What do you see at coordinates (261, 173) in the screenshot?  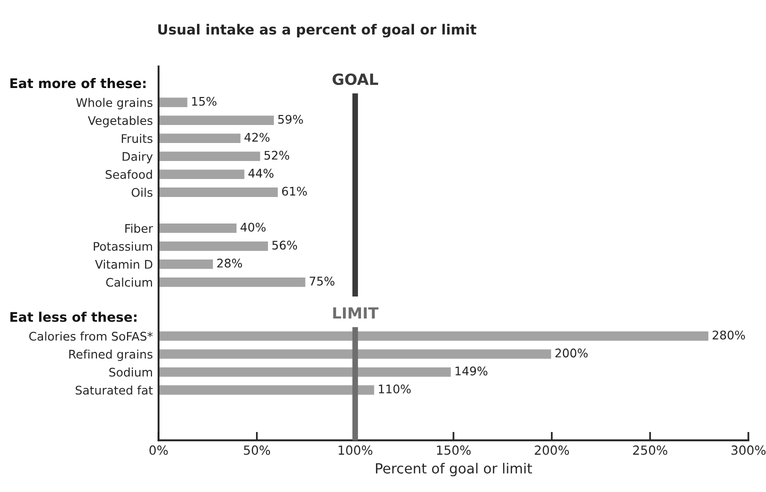 I see `data-label: 44%` at bounding box center [261, 173].